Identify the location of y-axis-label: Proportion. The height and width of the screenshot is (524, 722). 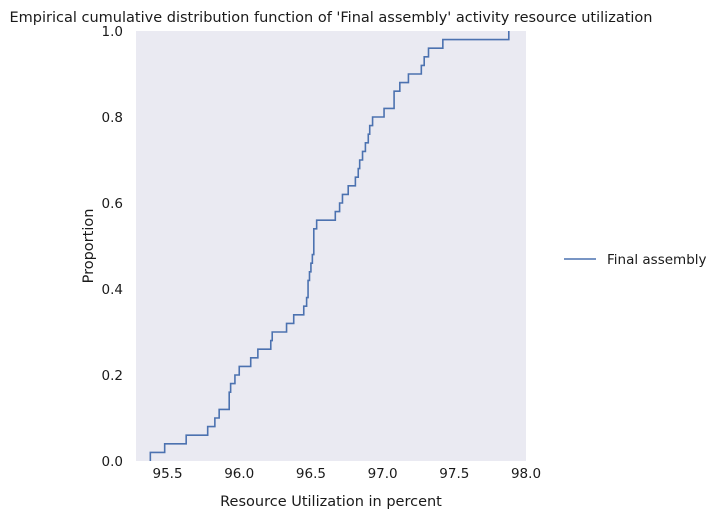
(89, 246).